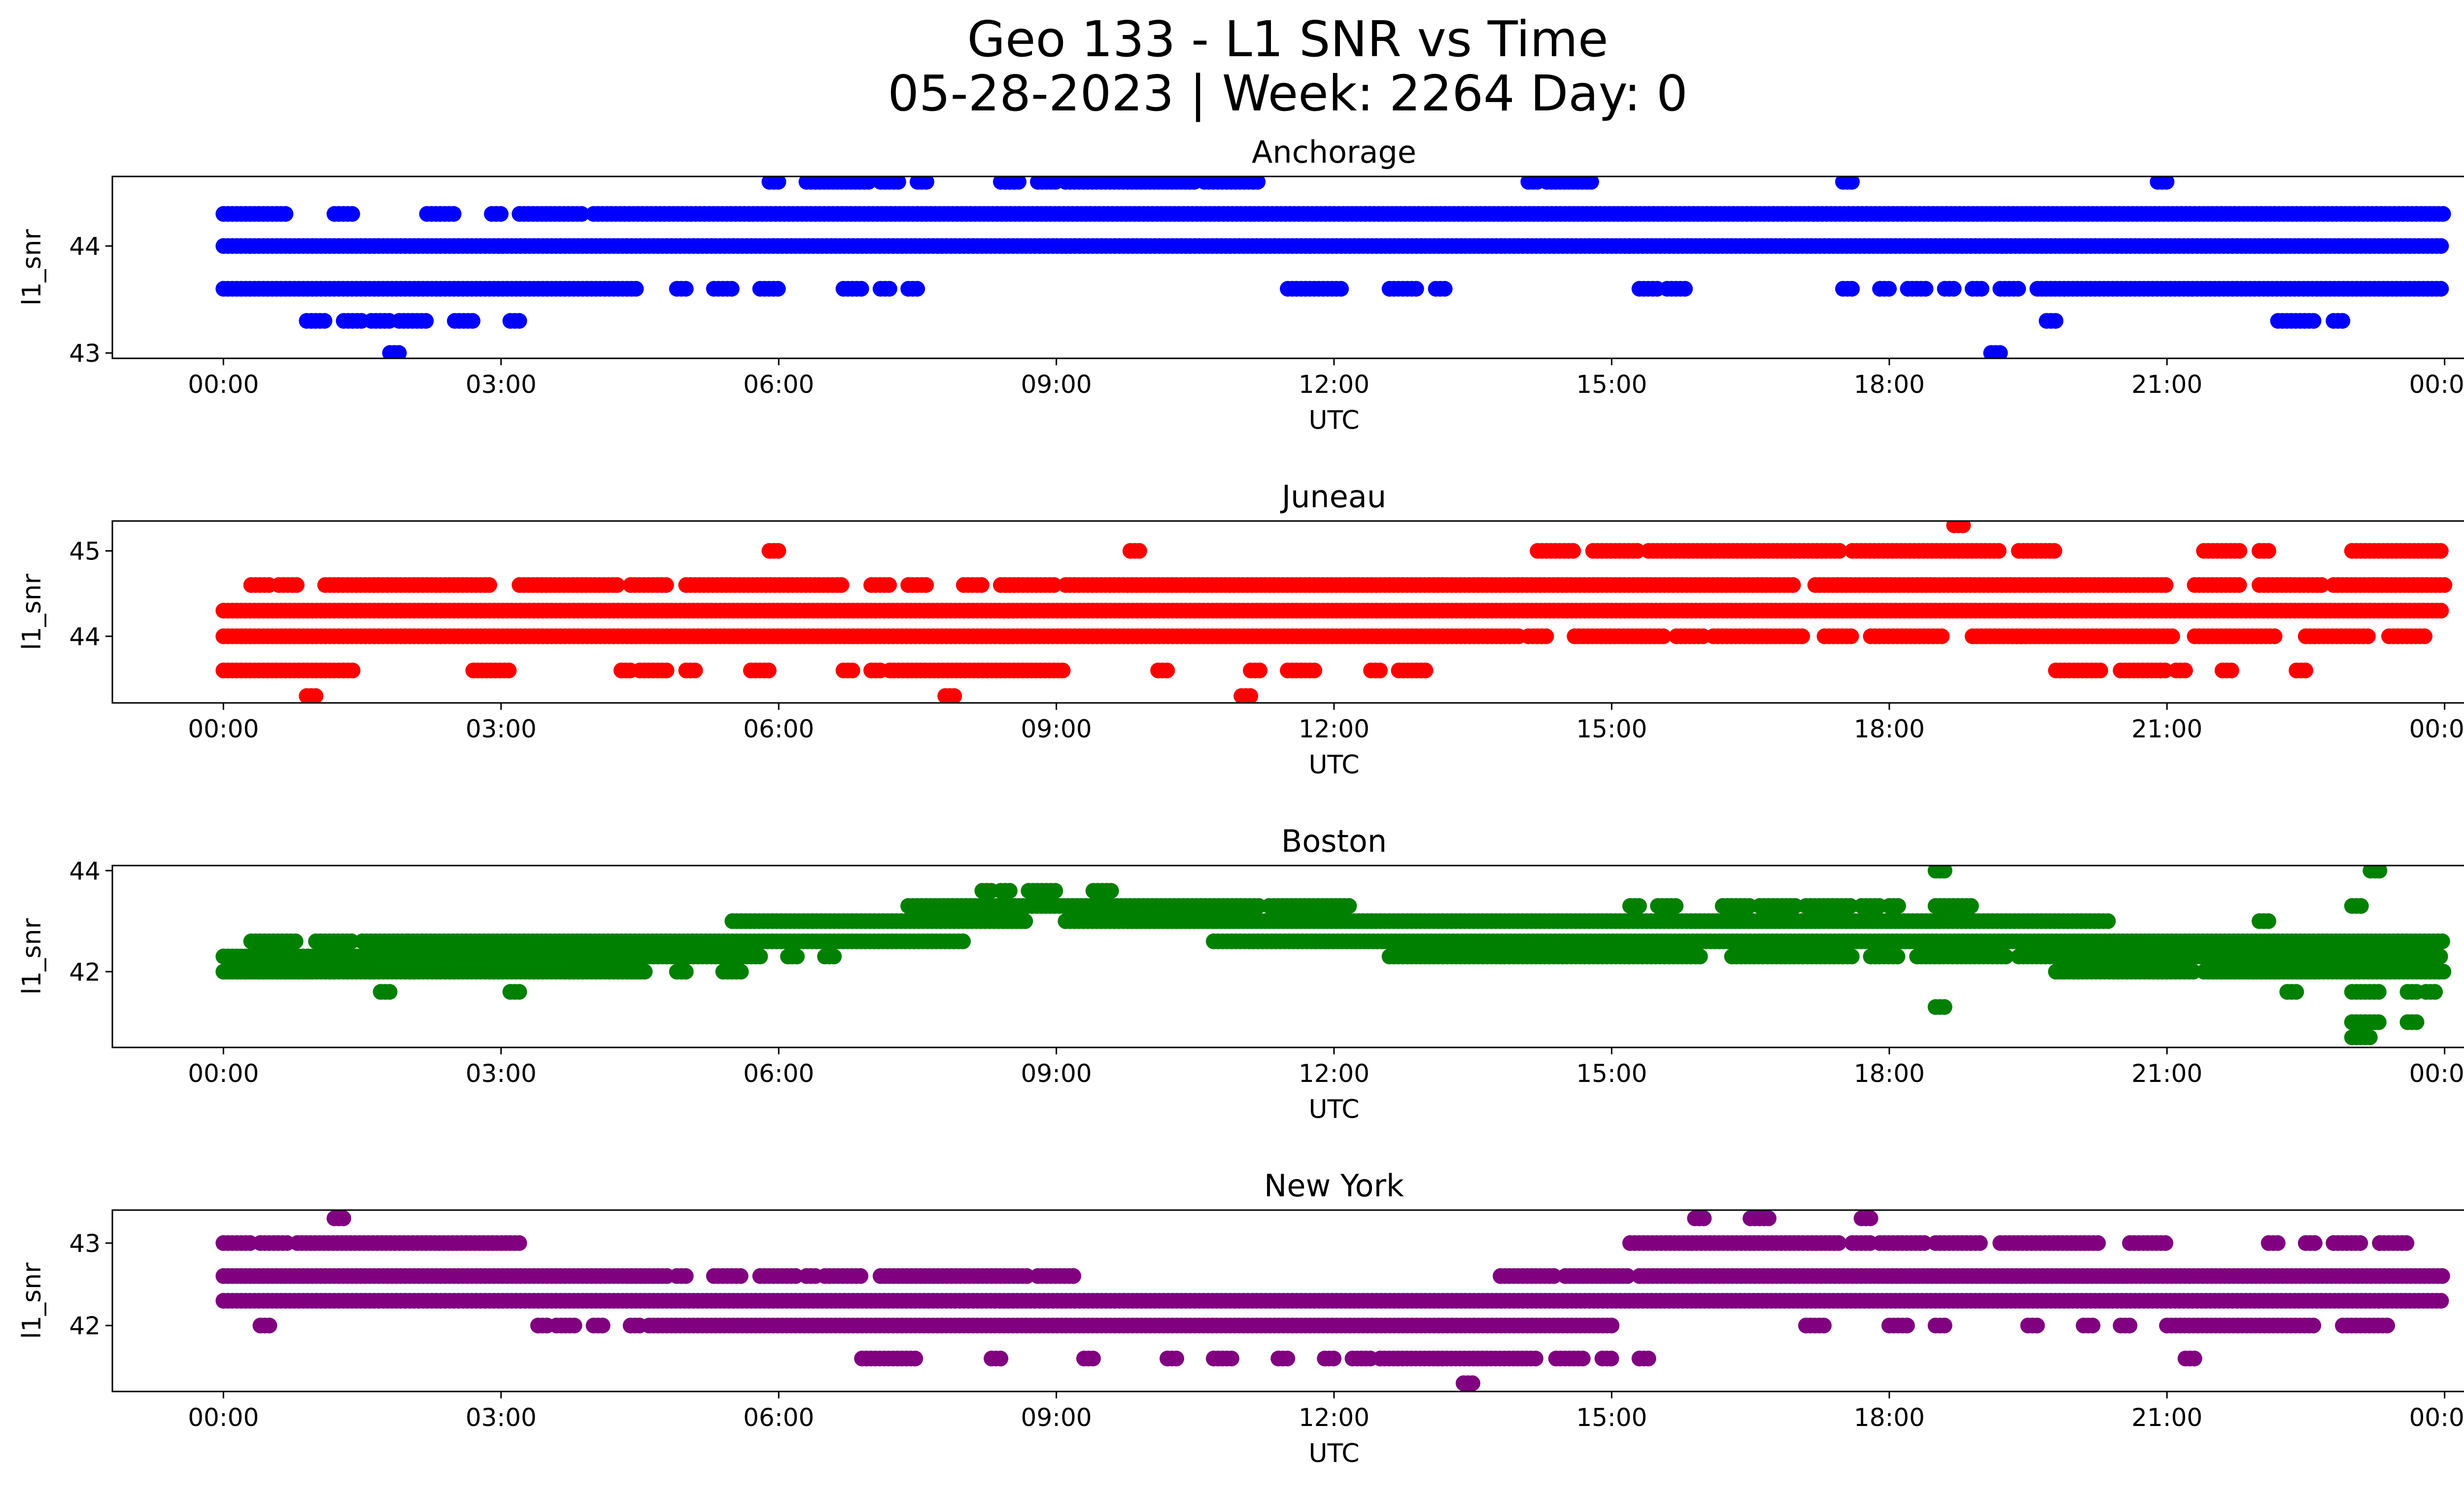 The width and height of the screenshot is (2464, 1495). I want to click on figure-title: Geo 133 - L1 SNR vs Time, so click(1287, 39).